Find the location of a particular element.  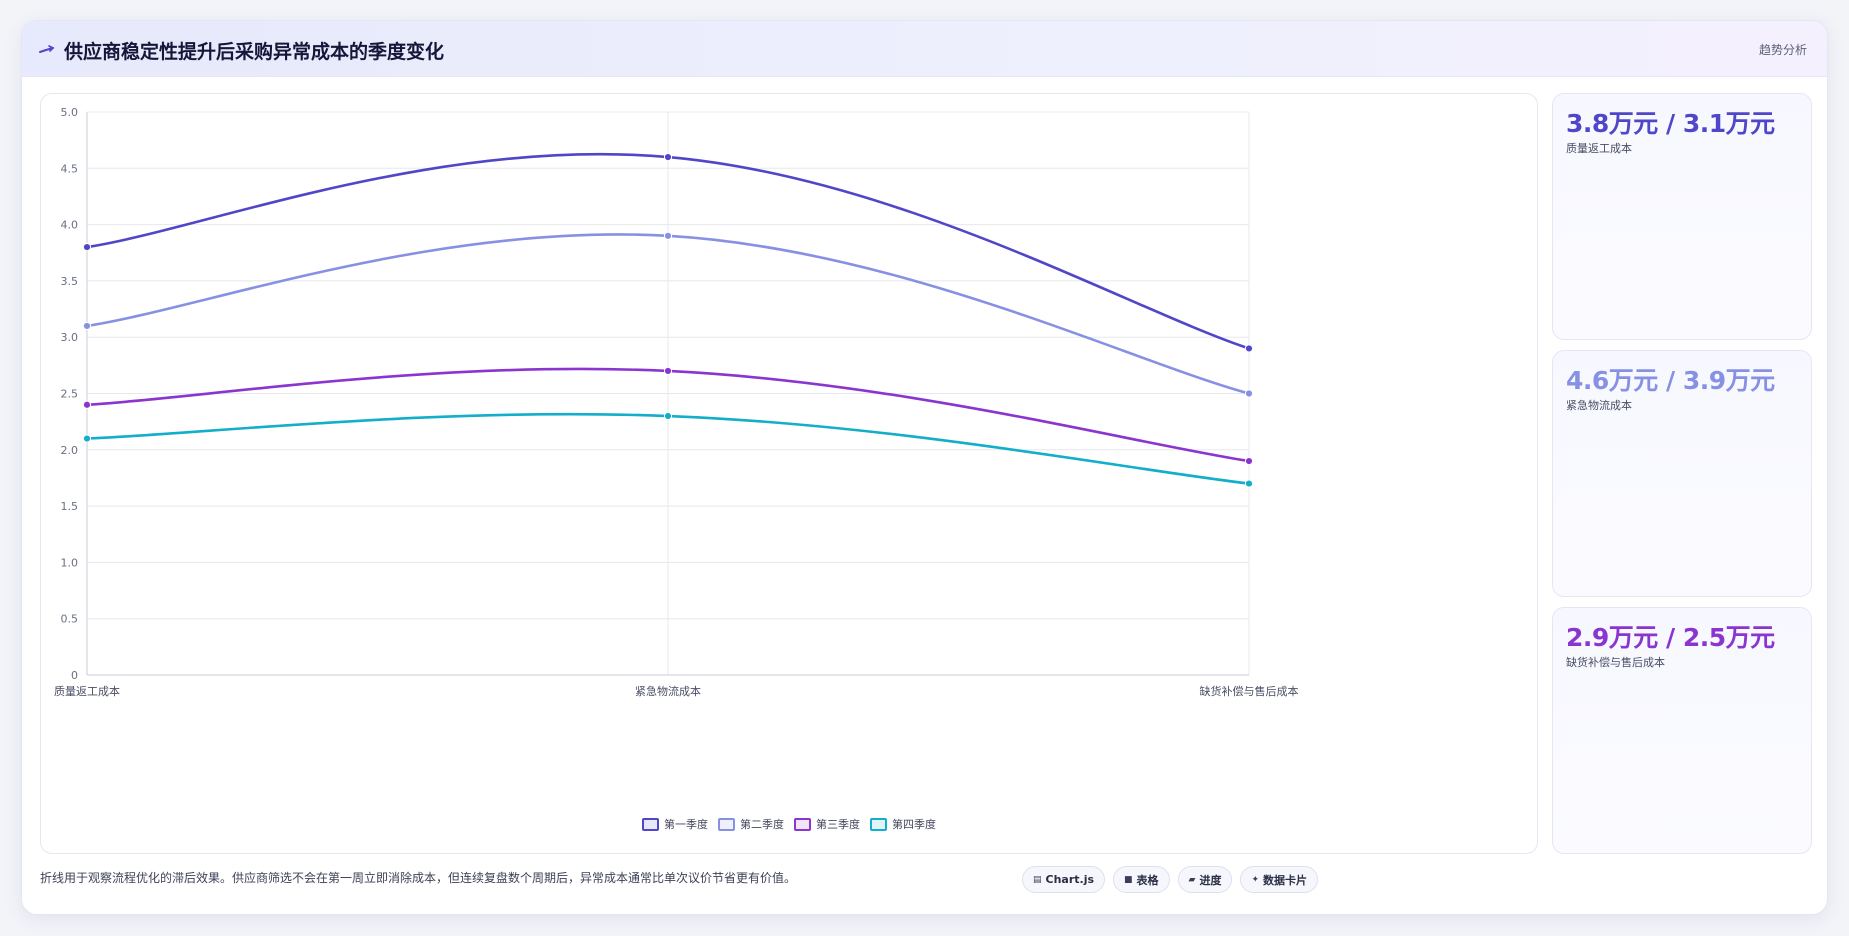

trend-analysis-tag: 趋势分析 is located at coordinates (1782, 50).